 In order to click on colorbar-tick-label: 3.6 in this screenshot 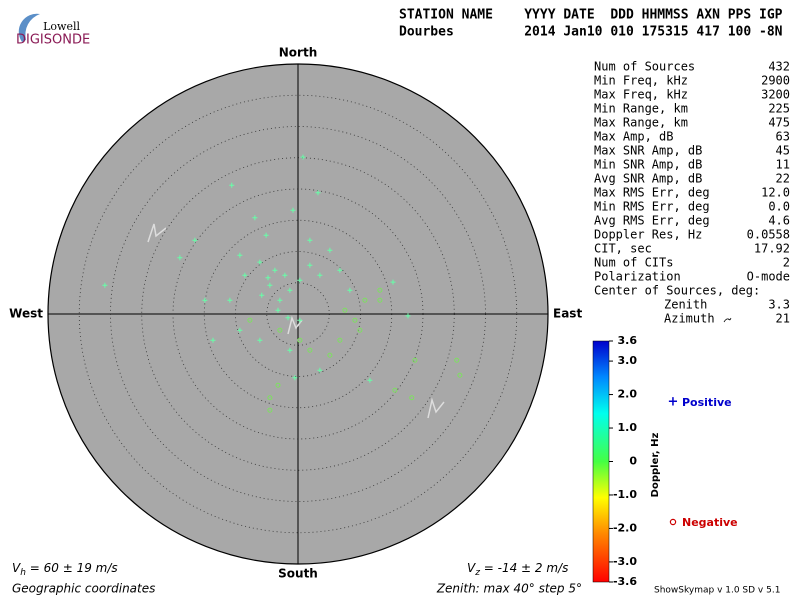, I will do `click(628, 340)`.